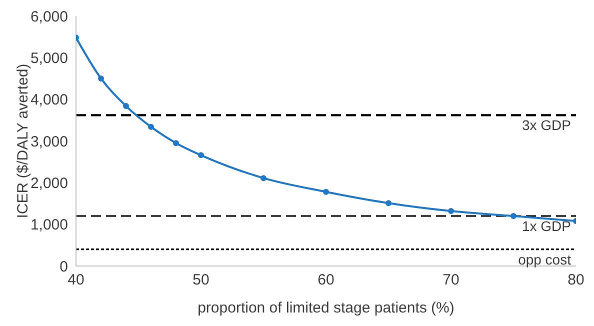 This screenshot has width=594, height=326. I want to click on x-tick-label: 60, so click(326, 280).